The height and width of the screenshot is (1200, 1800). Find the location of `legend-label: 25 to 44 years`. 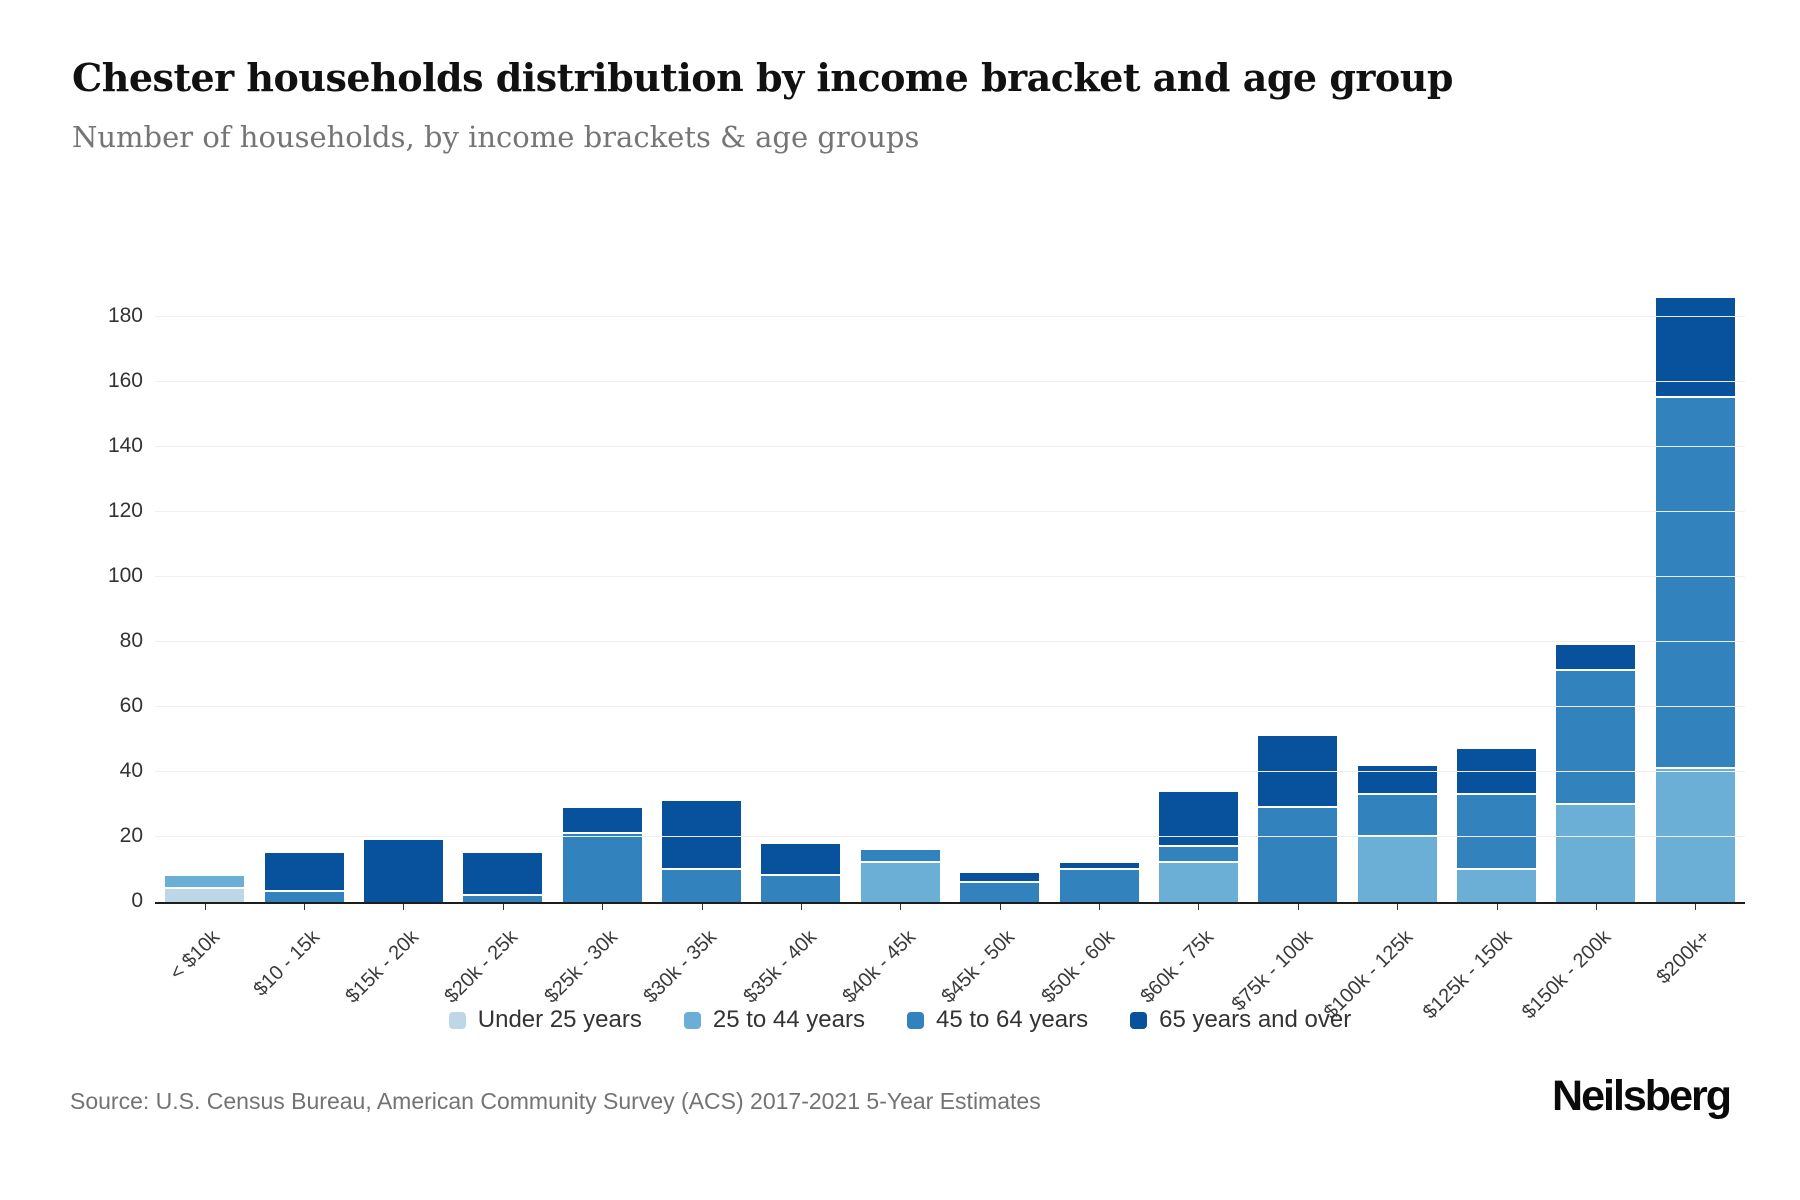

legend-label: 25 to 44 years is located at coordinates (788, 1019).